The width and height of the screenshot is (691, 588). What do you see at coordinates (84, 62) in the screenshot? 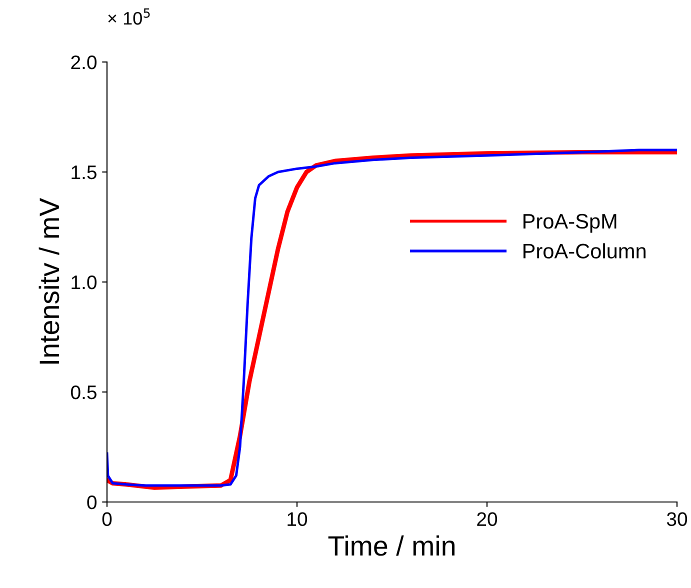
I see `y-tick-label: 2.0` at bounding box center [84, 62].